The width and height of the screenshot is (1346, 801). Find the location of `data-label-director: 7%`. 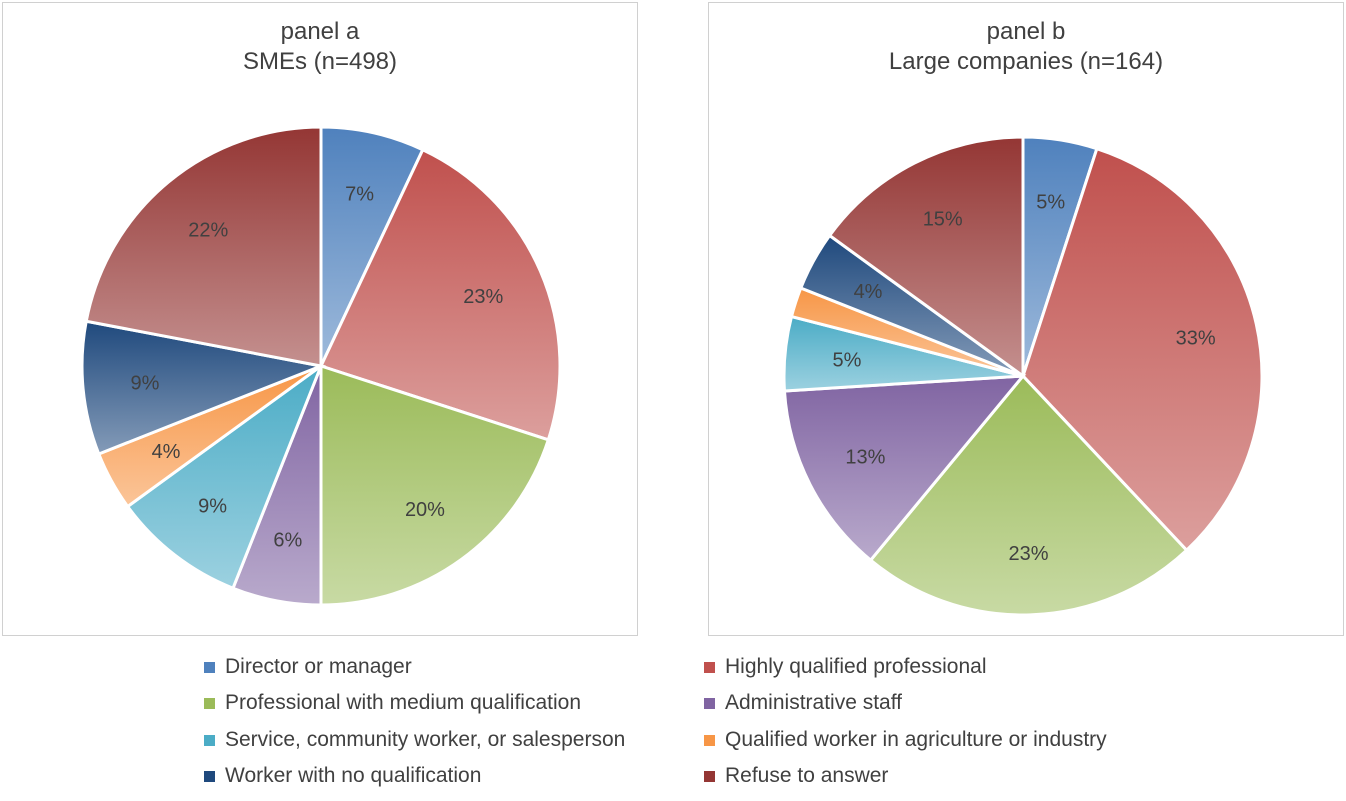

data-label-director: 7% is located at coordinates (359, 194).